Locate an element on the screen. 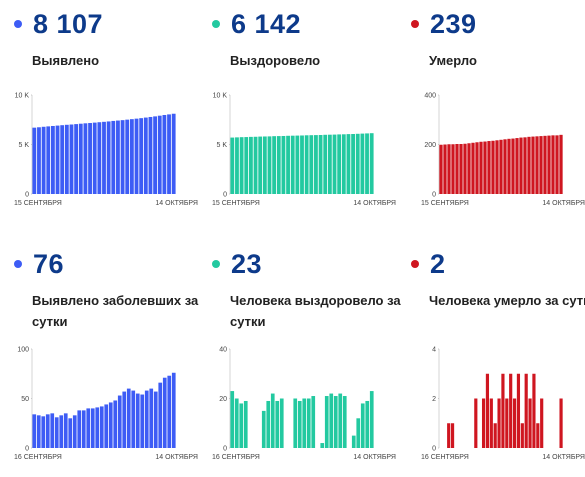 The image size is (585, 477). daily-recovered-label: Человека выздоровело за сутки is located at coordinates (315, 311).